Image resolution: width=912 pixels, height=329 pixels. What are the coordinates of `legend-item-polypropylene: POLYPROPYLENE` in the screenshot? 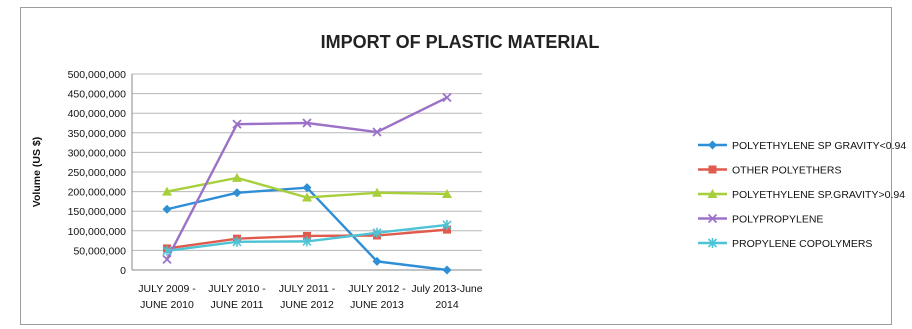 It's located at (760, 220).